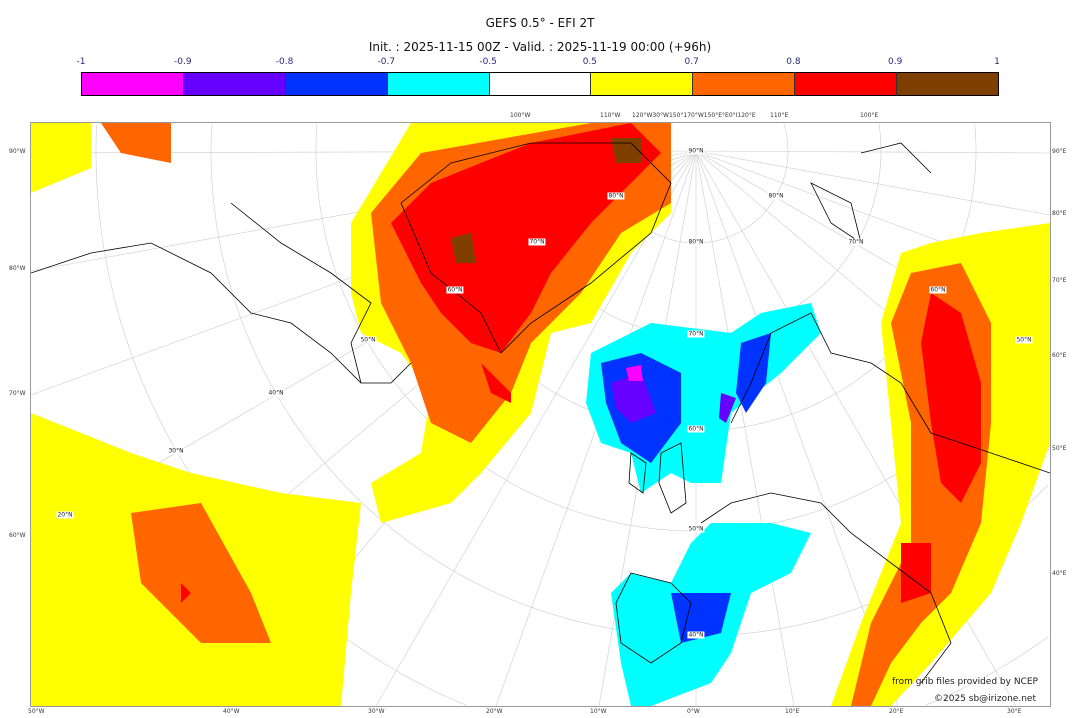 Image resolution: width=1080 pixels, height=718 pixels. What do you see at coordinates (231, 711) in the screenshot?
I see `bottom-axis-tick: 40°W` at bounding box center [231, 711].